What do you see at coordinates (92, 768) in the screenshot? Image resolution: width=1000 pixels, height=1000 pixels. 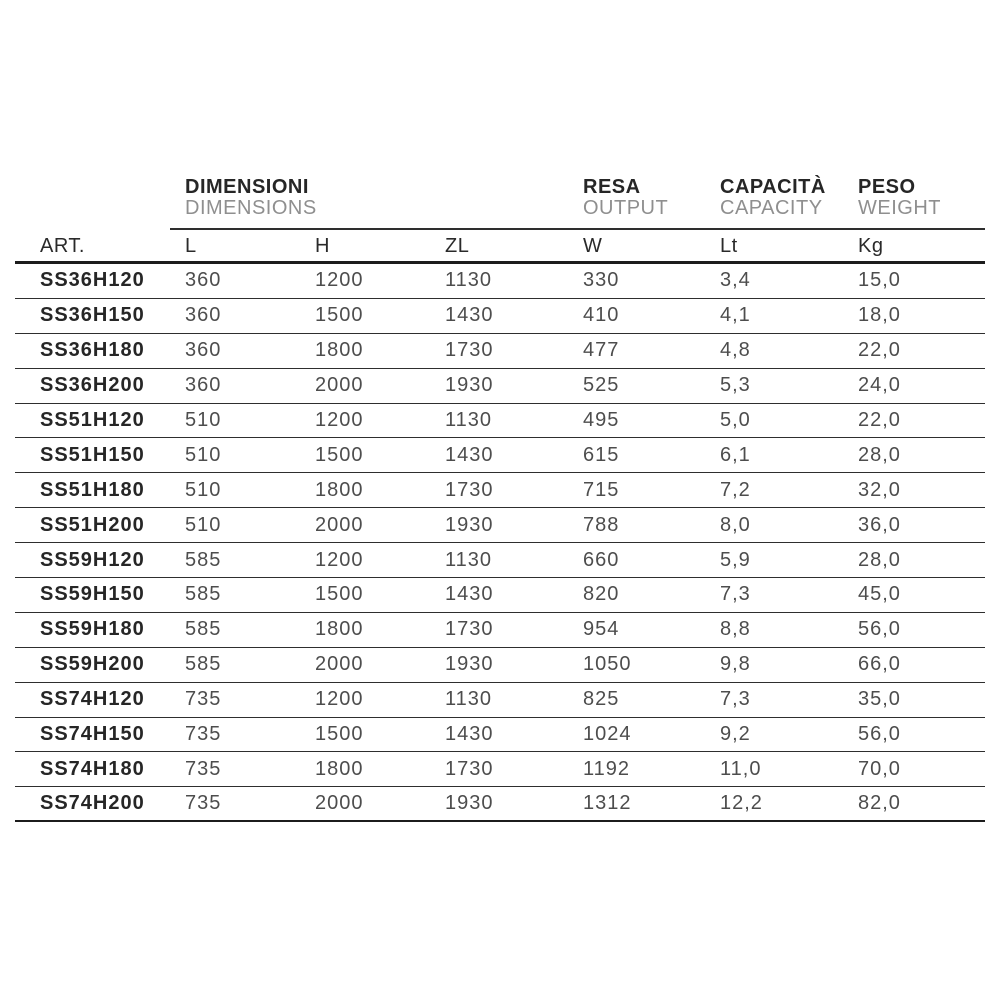 I see `art-code: SS74H180` at bounding box center [92, 768].